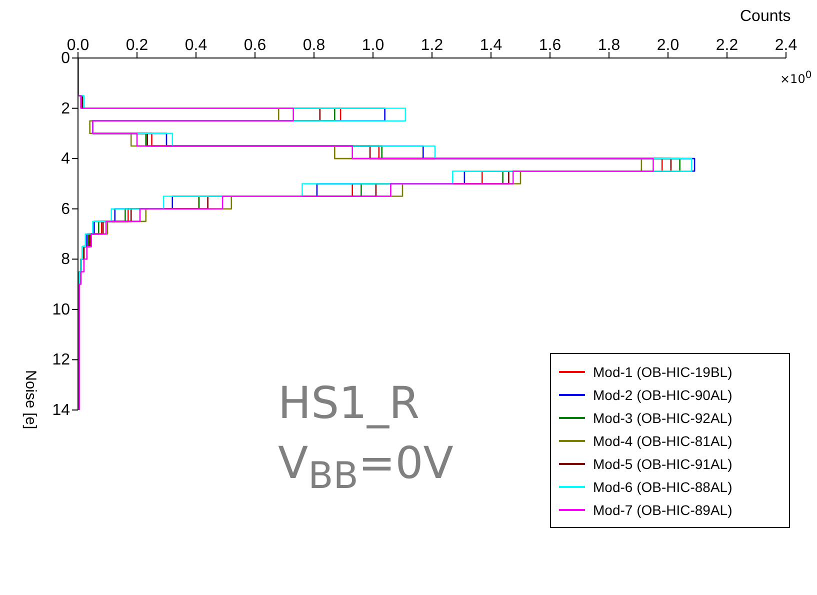  What do you see at coordinates (727, 45) in the screenshot?
I see `x-tick-label: 2.2` at bounding box center [727, 45].